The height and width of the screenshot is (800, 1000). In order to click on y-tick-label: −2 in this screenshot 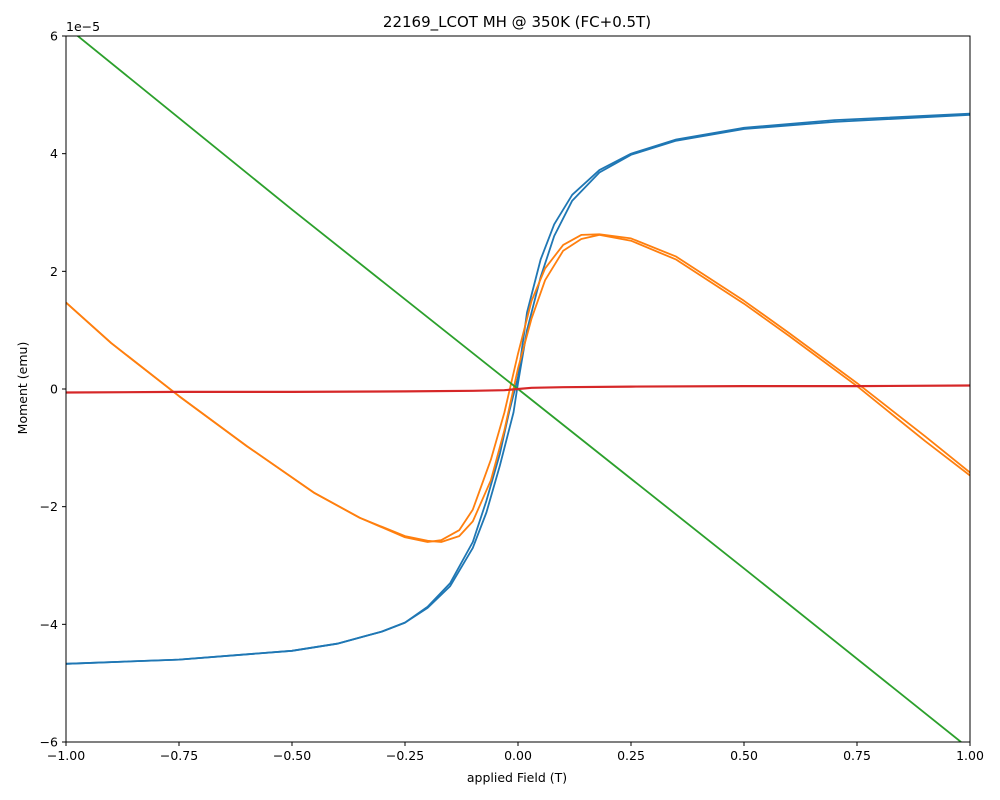, I will do `click(49, 506)`.